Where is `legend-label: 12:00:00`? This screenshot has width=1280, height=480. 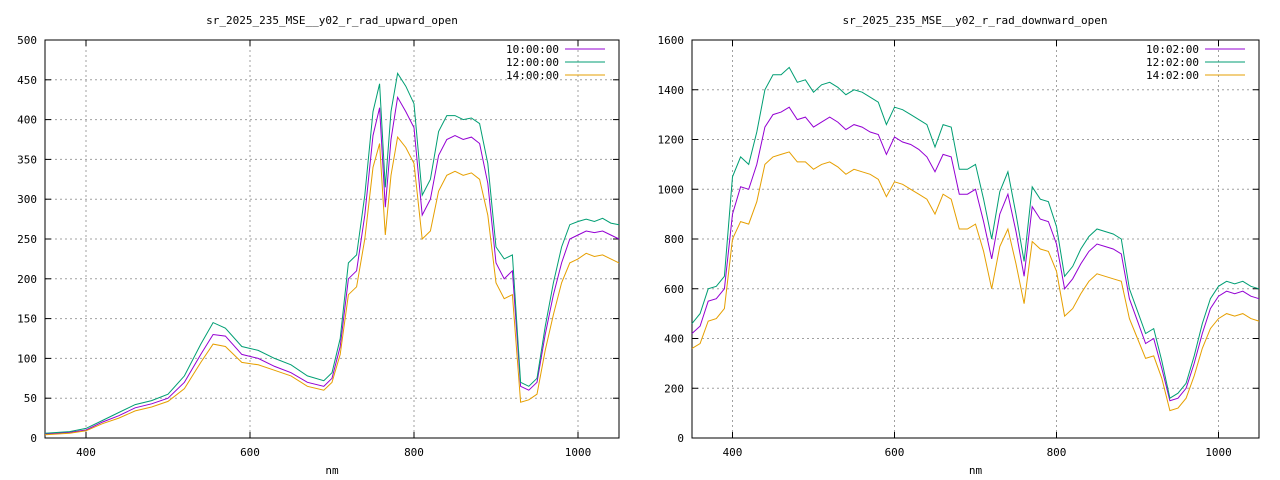
legend-label: 12:00:00 is located at coordinates (532, 62).